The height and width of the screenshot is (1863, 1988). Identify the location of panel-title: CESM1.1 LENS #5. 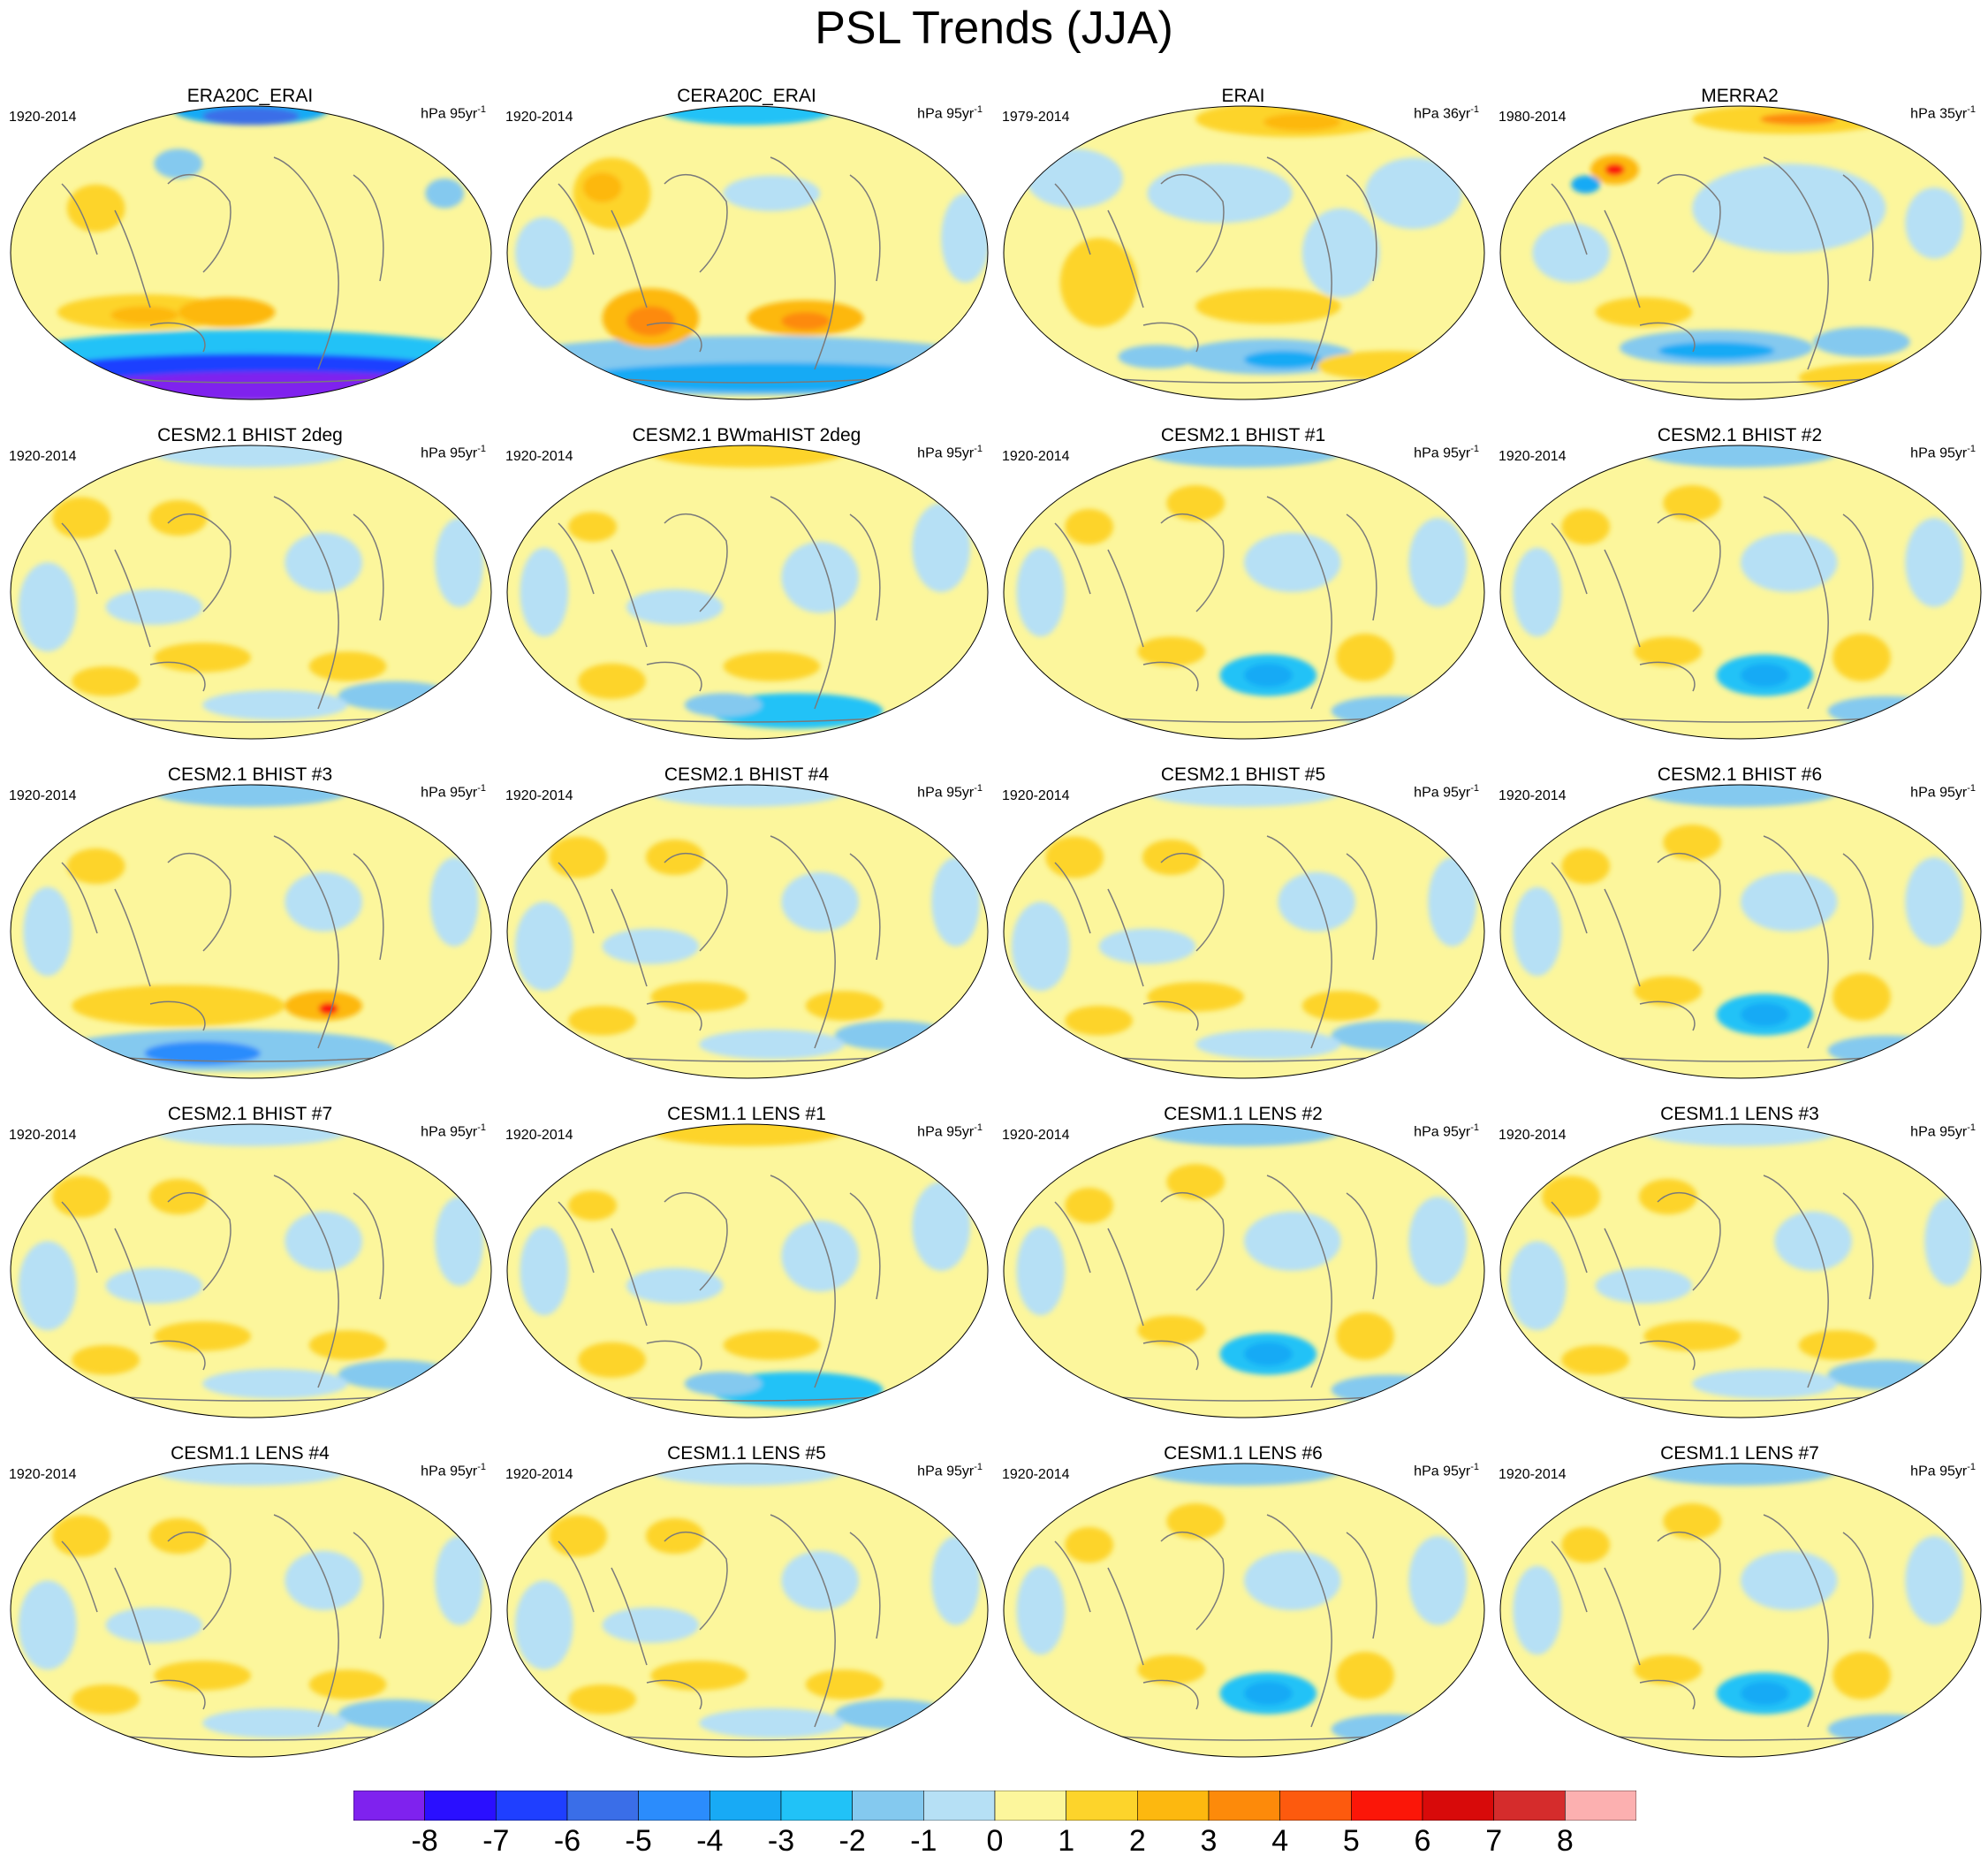
(746, 1453).